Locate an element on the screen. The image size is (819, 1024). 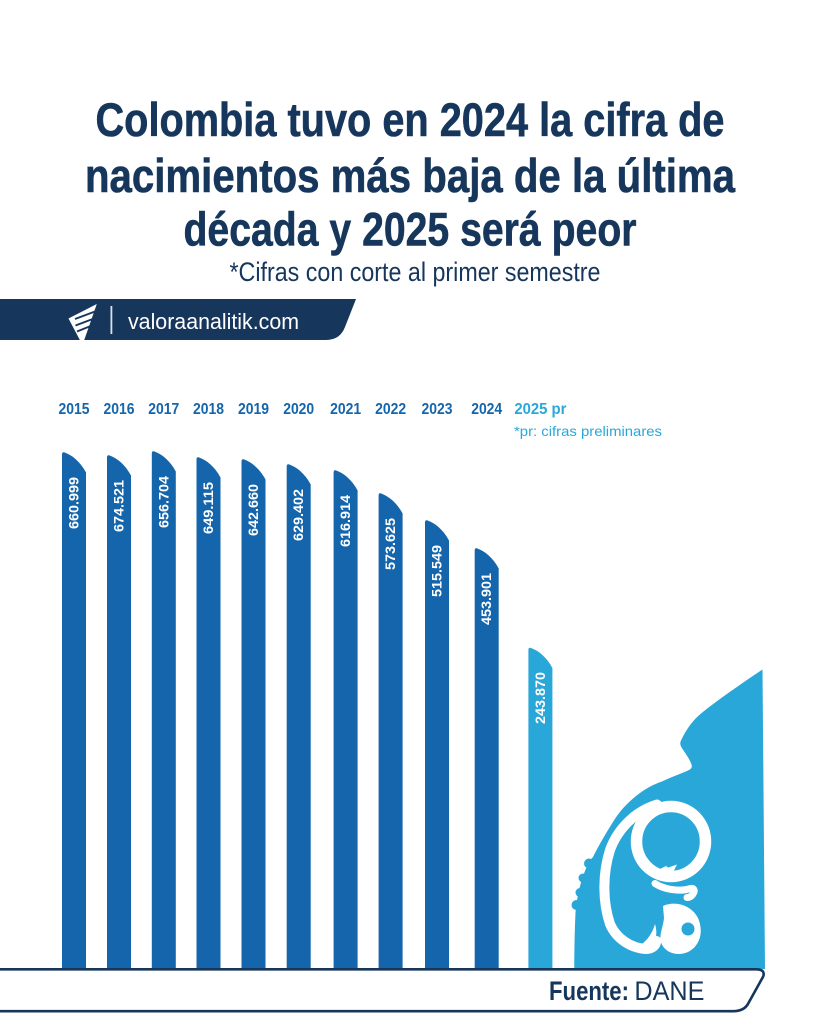
svg-text: 2017 is located at coordinates (163, 409).